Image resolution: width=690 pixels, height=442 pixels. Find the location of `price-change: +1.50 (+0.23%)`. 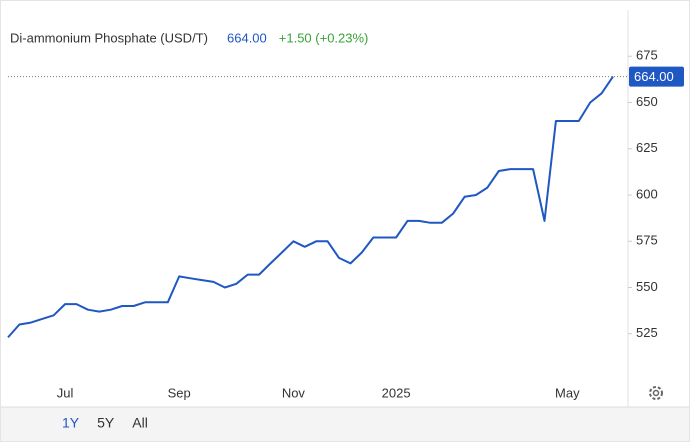

price-change: +1.50 (+0.23%) is located at coordinates (324, 37).